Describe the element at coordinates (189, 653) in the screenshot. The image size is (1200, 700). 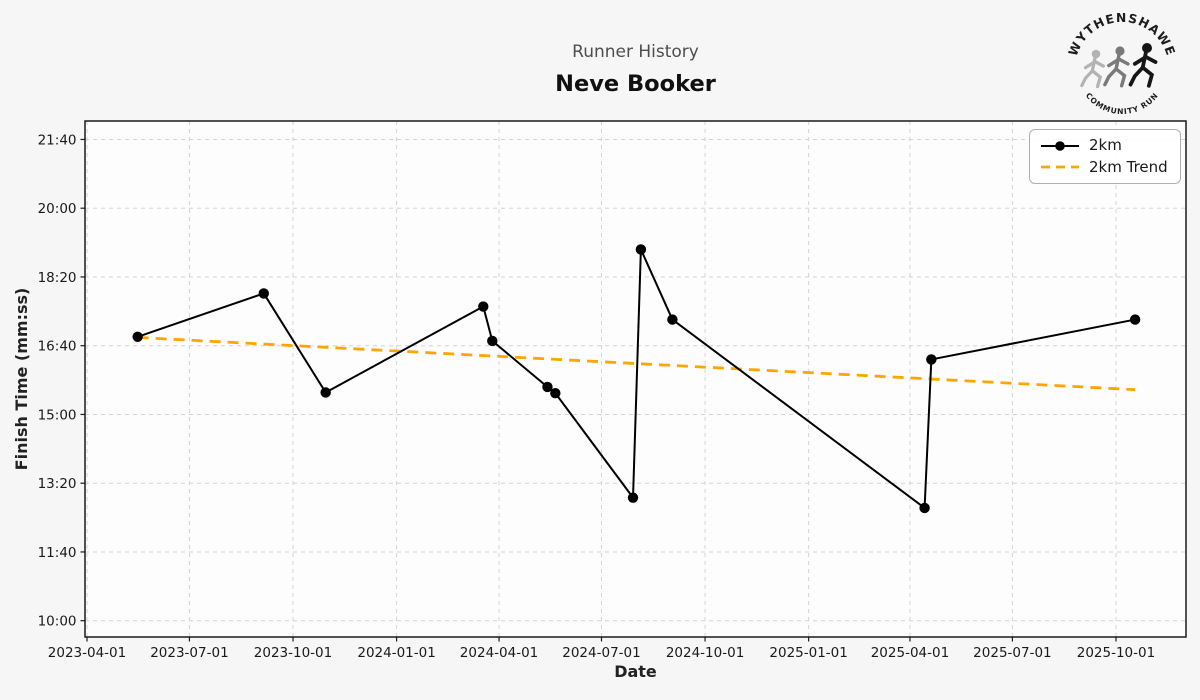
I see `x-tick-label: 2023-07-01` at that location.